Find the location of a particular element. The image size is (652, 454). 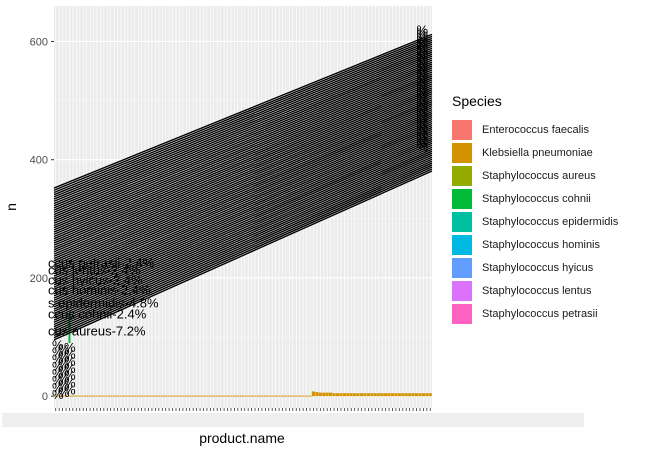

legend-item: Staphylococcus cohnii is located at coordinates (550, 198).